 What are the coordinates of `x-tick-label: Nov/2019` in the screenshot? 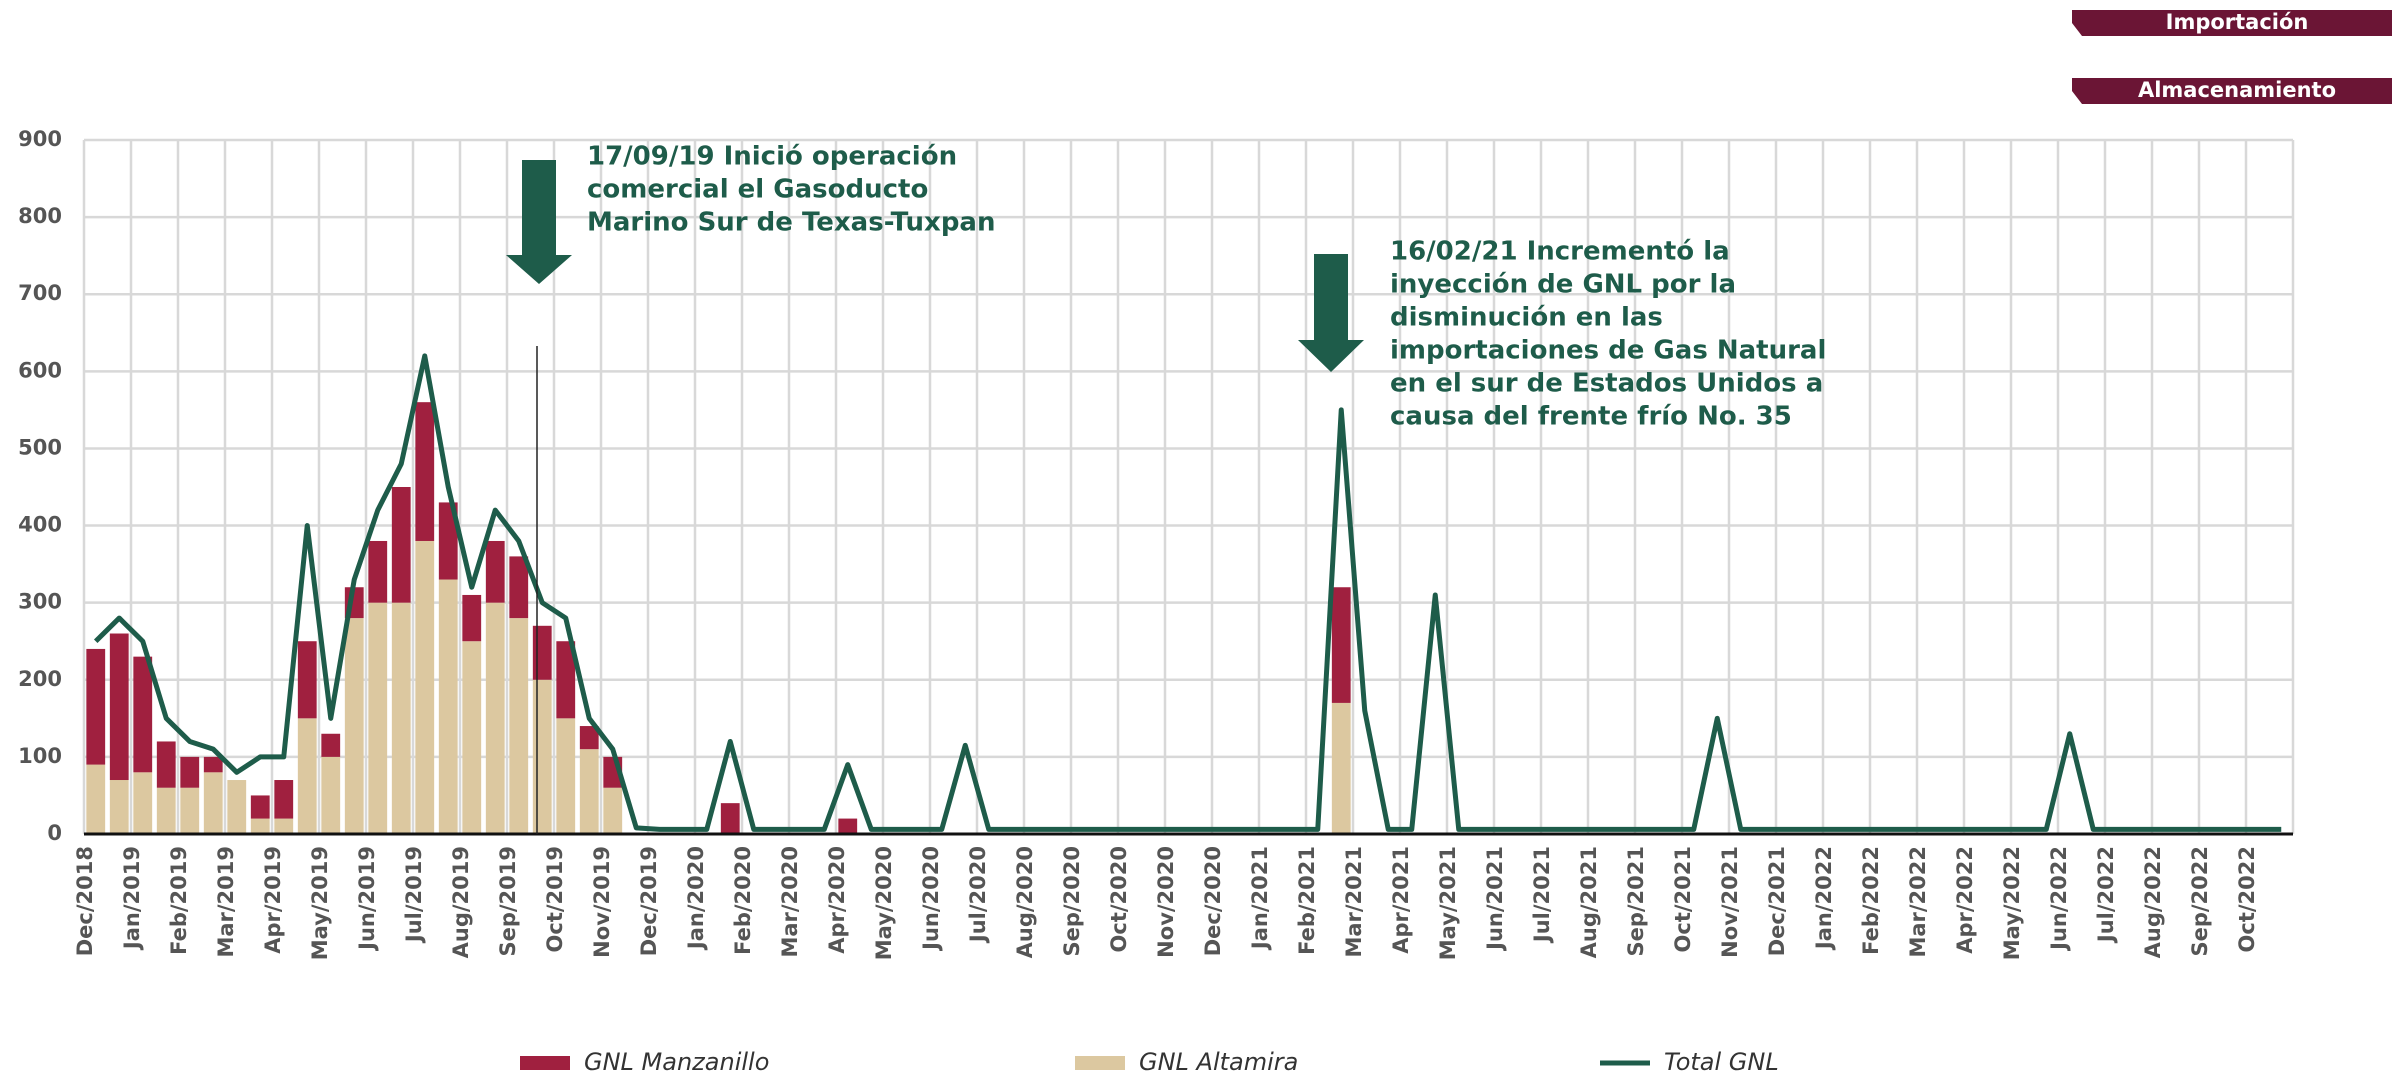 It's located at (602, 902).